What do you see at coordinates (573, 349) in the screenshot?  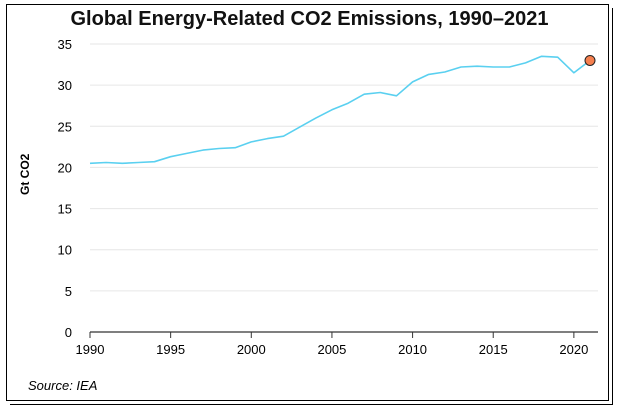 I see `x-tick-label-2020: 2020` at bounding box center [573, 349].